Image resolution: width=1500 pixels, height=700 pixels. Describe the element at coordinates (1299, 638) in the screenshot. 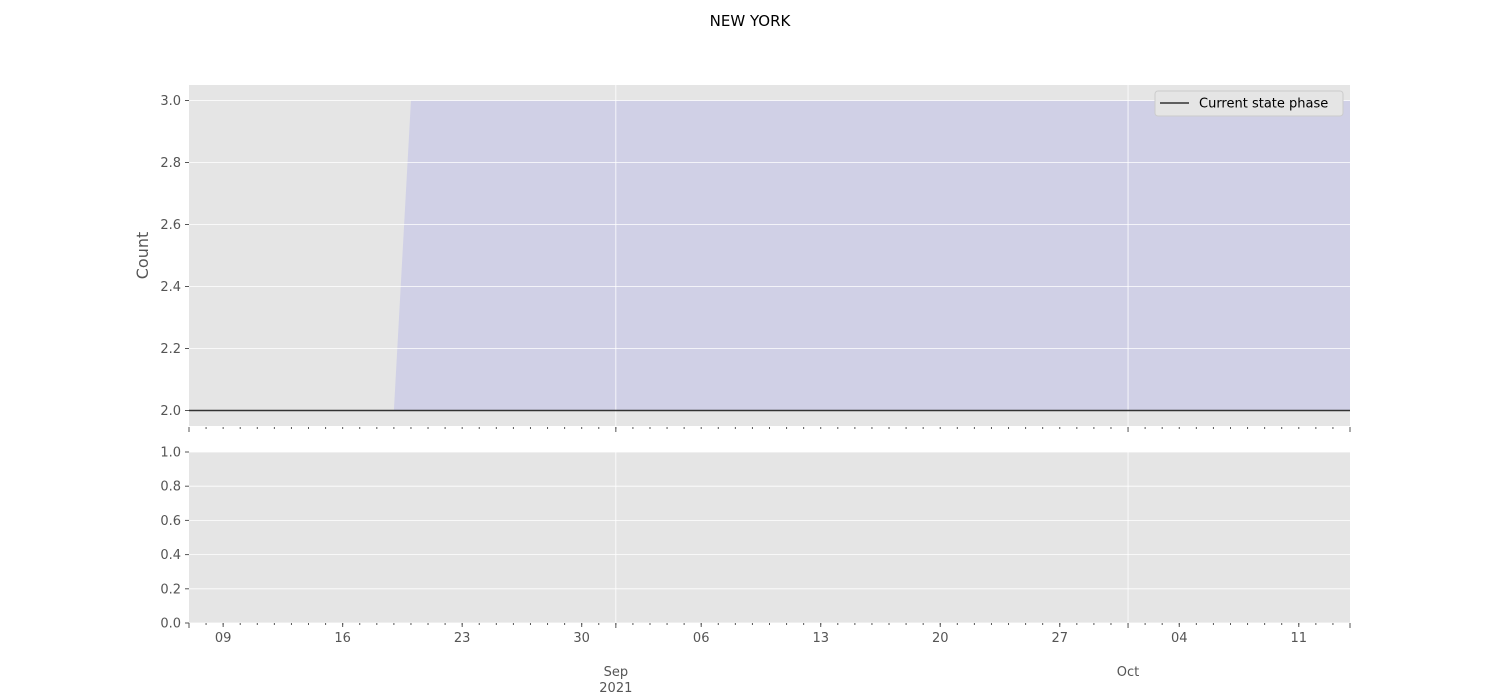

I see `xtick-day-label: 11` at that location.